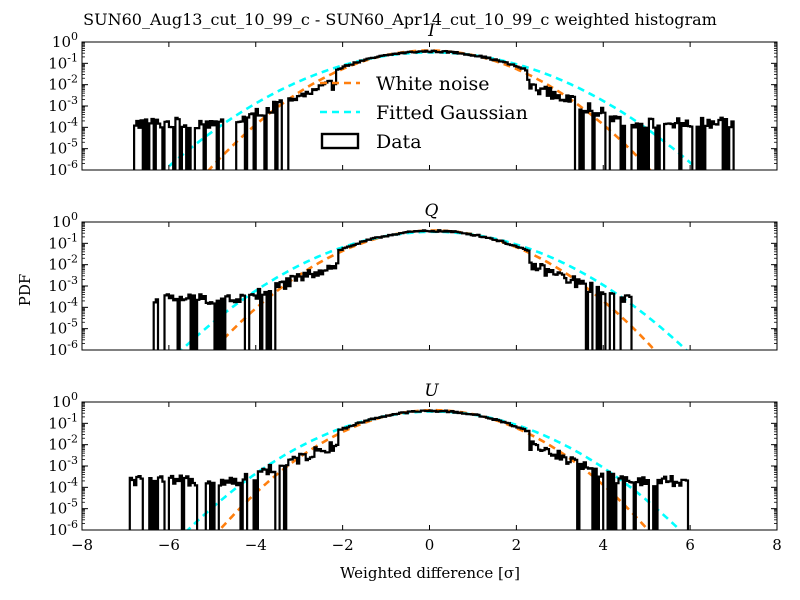  I want to click on x-tick-label: 8, so click(777, 545).